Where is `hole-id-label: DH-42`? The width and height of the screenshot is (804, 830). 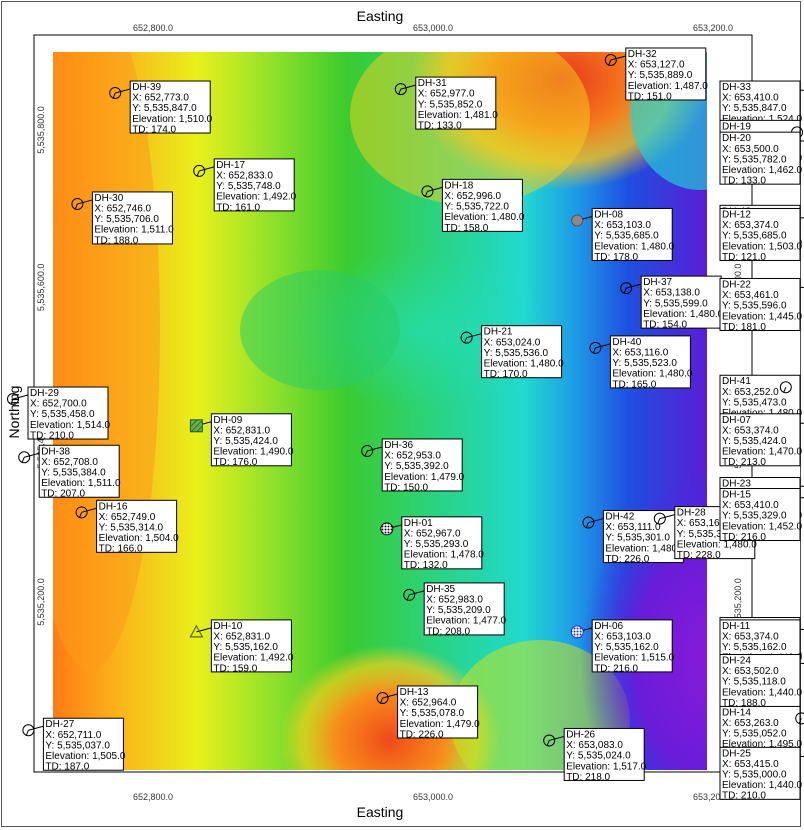
hole-id-label: DH-42 is located at coordinates (619, 517).